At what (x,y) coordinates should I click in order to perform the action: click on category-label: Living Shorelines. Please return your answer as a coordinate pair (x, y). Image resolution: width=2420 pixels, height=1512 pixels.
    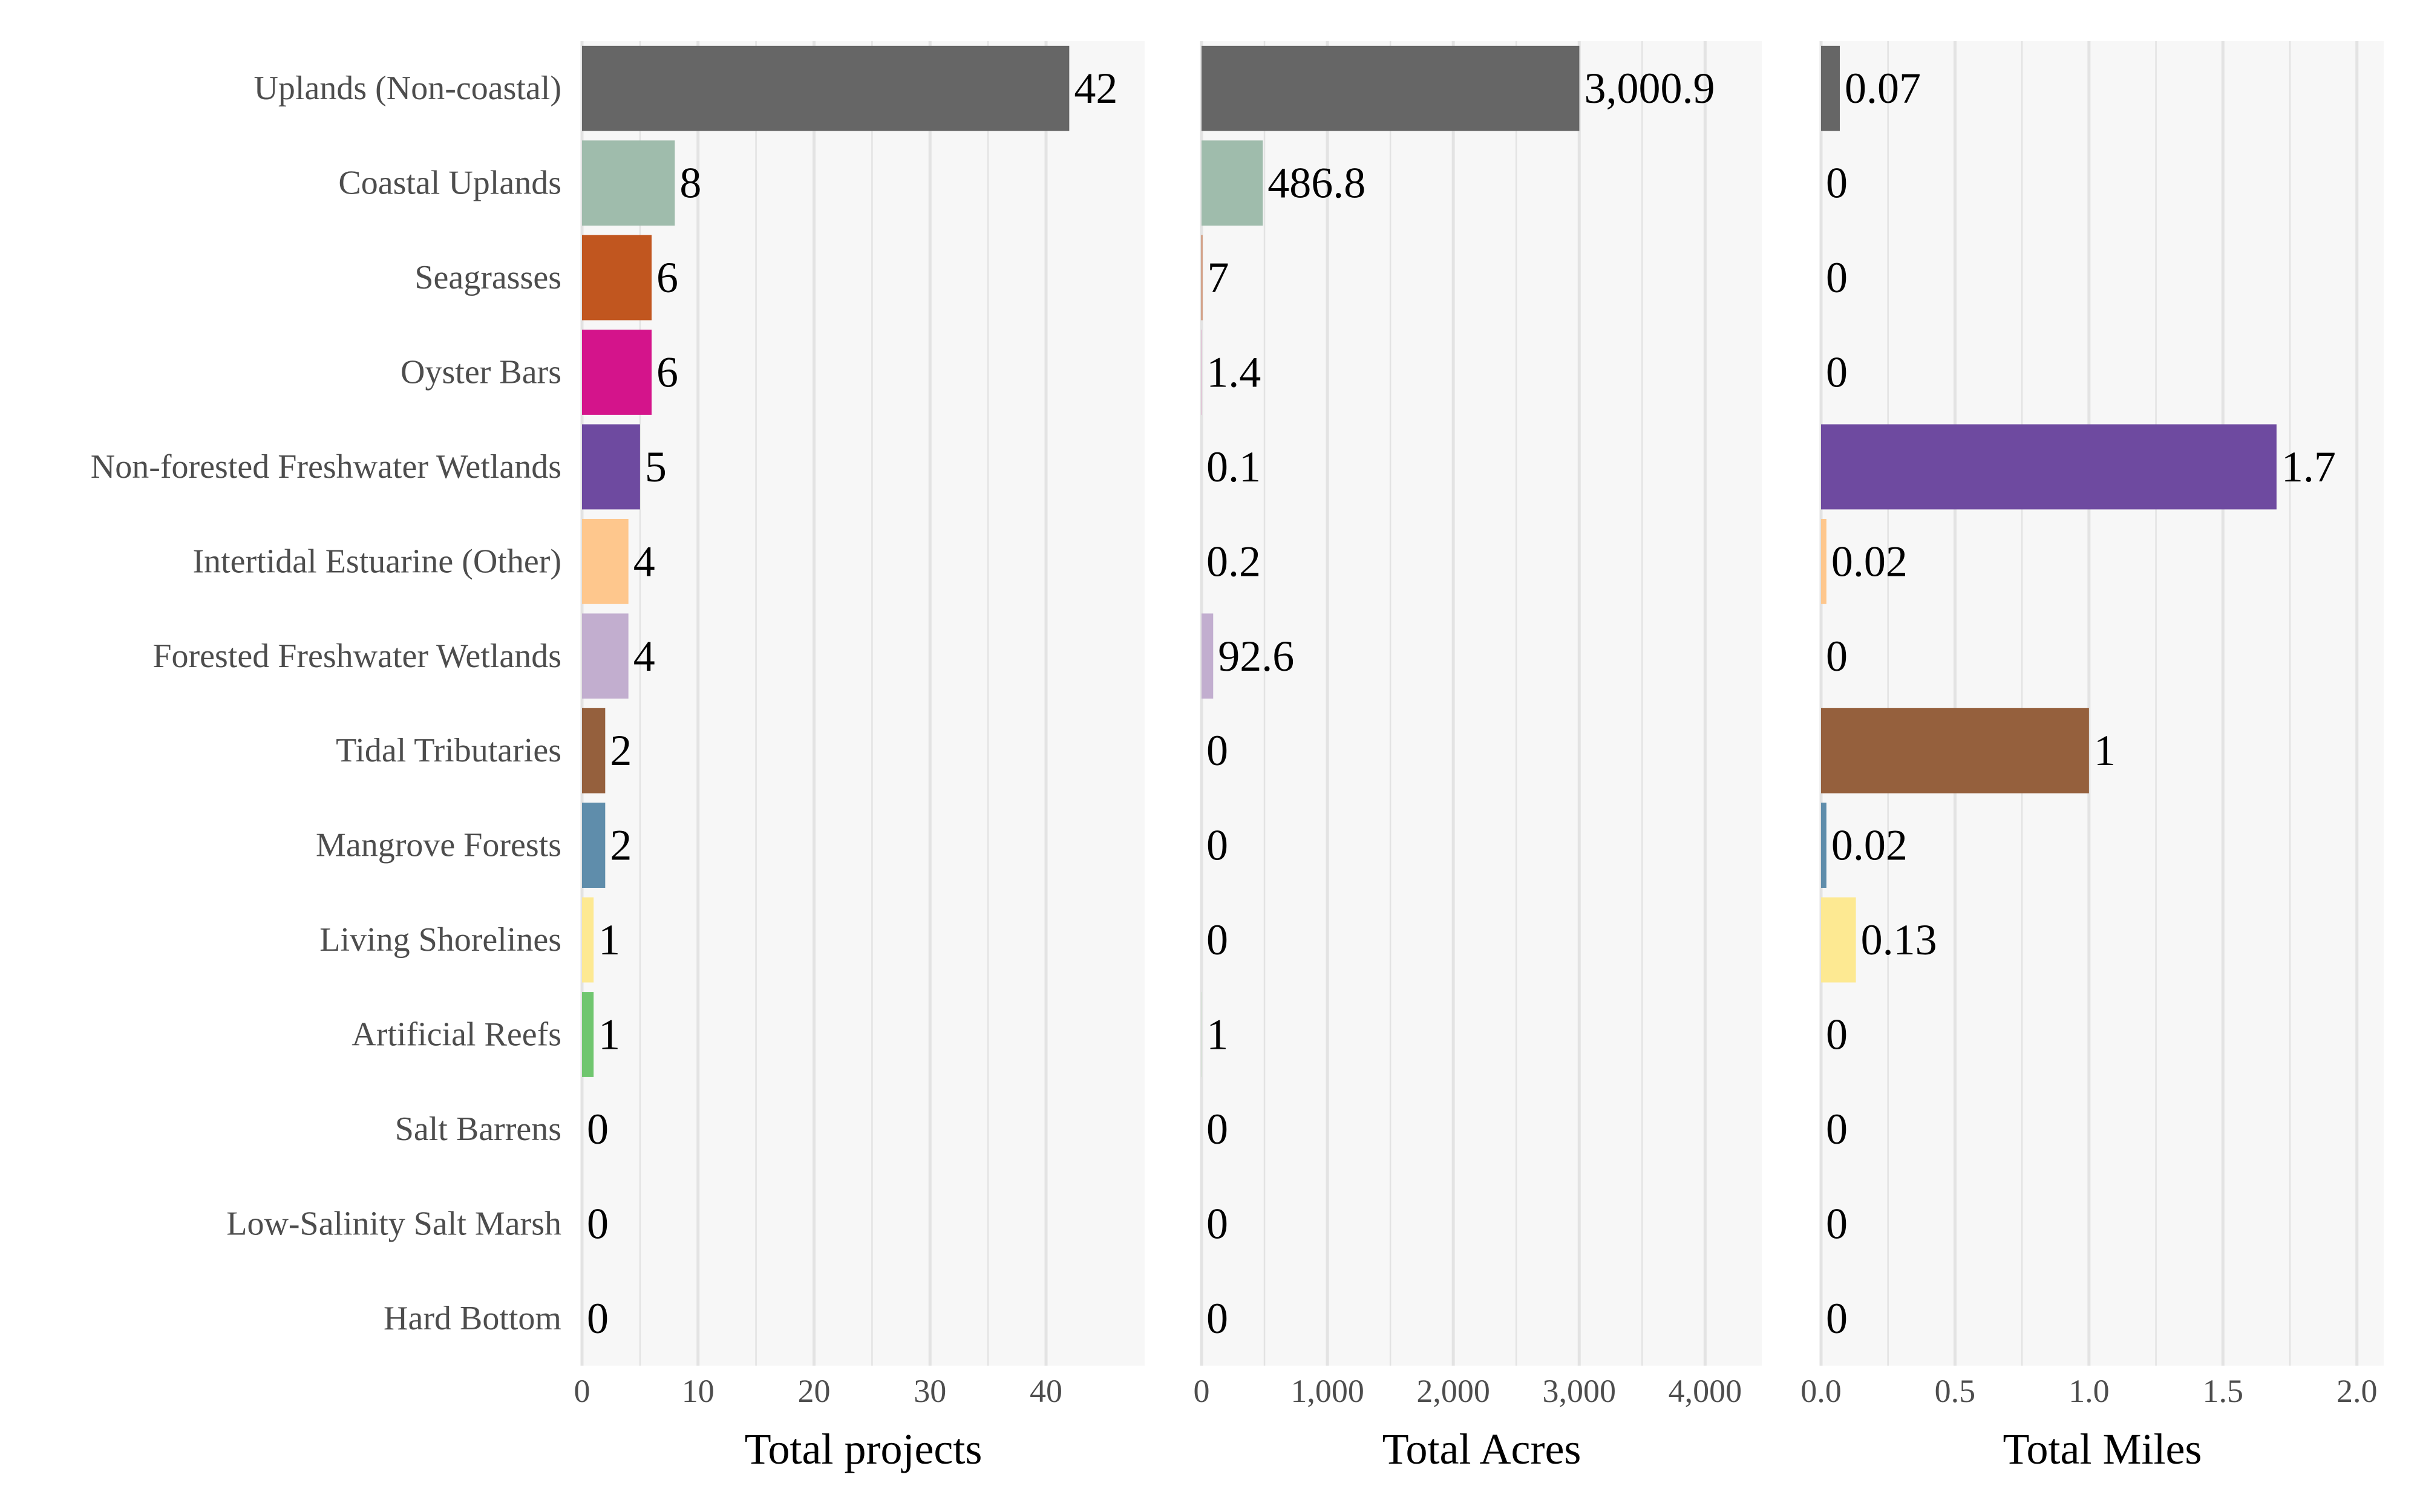
    Looking at the image, I should click on (440, 940).